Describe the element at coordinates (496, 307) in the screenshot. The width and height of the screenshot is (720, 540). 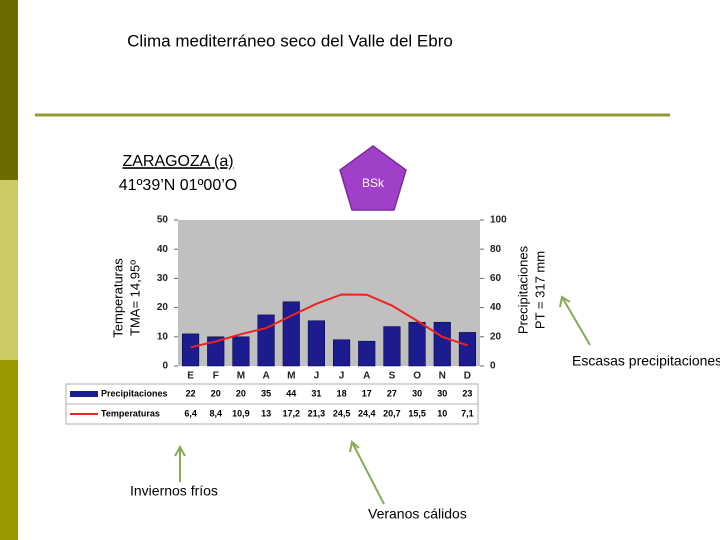
I see `y2-tick-label: 40` at that location.